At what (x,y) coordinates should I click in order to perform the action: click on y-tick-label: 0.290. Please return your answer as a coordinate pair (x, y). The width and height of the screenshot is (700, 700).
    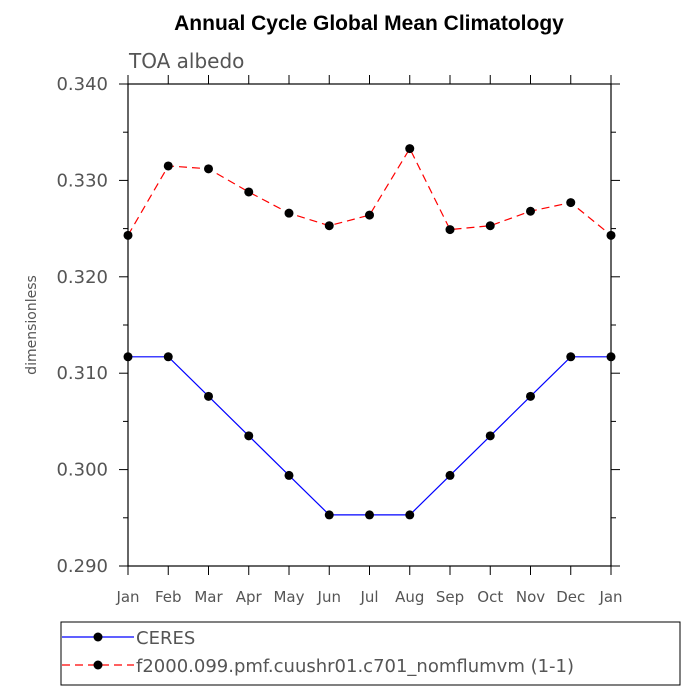
    Looking at the image, I should click on (82, 566).